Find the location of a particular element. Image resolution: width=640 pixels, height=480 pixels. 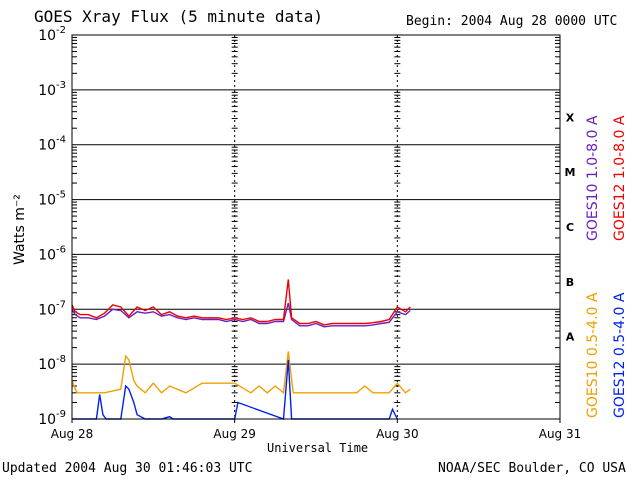

flare-class-label: A is located at coordinates (570, 337).